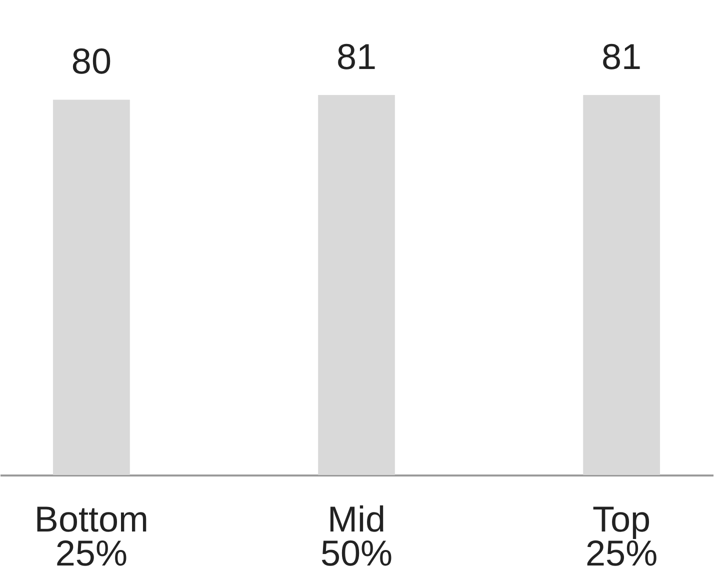 Image resolution: width=723 pixels, height=576 pixels. I want to click on x-tick-label: Bottom 25%, so click(91, 536).